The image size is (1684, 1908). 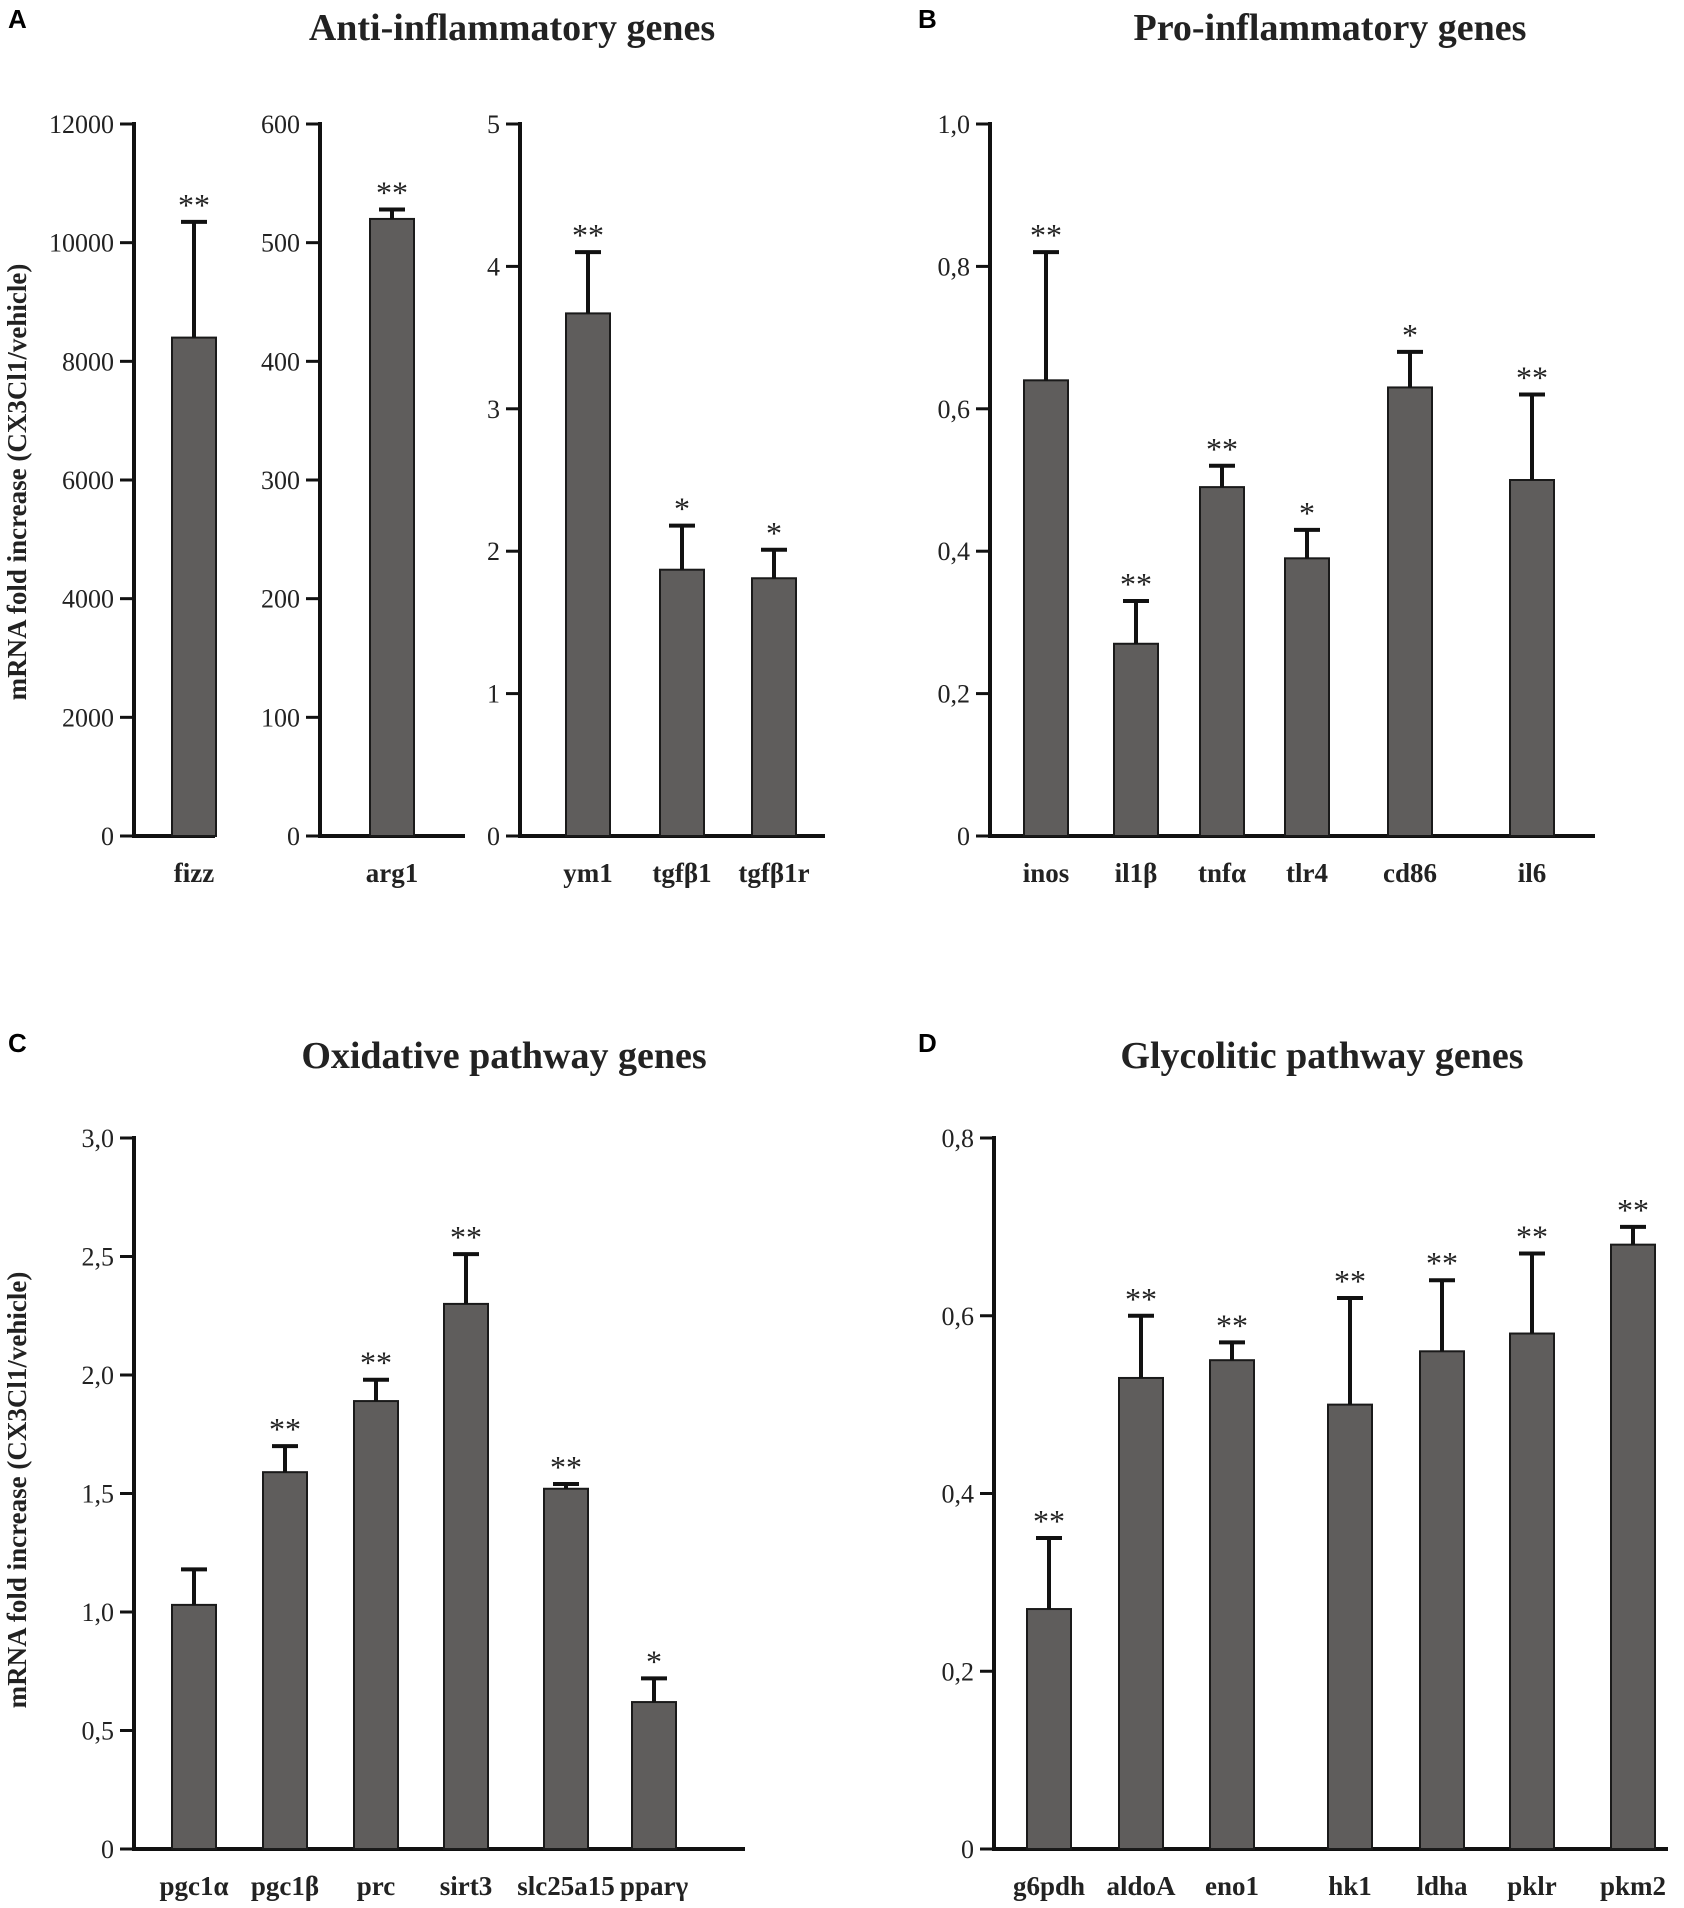 What do you see at coordinates (107, 1849) in the screenshot?
I see `y-tick-label-C: 0` at bounding box center [107, 1849].